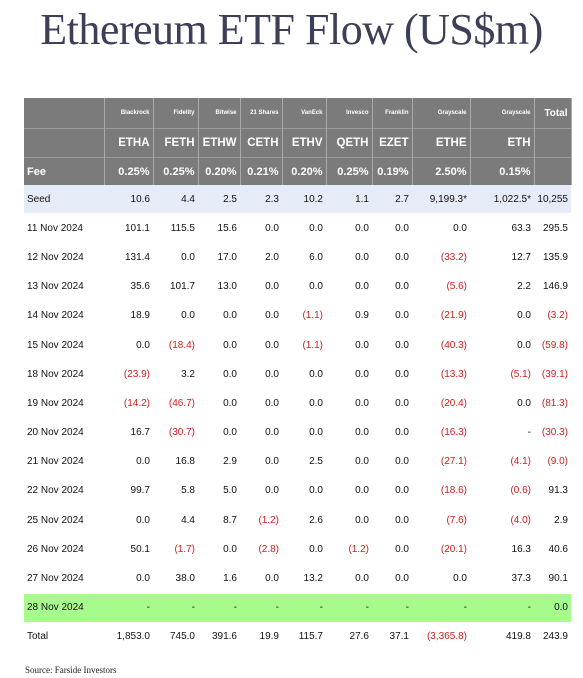 The height and width of the screenshot is (678, 583). What do you see at coordinates (175, 403) in the screenshot?
I see `flow-cell: (46.7)` at bounding box center [175, 403].